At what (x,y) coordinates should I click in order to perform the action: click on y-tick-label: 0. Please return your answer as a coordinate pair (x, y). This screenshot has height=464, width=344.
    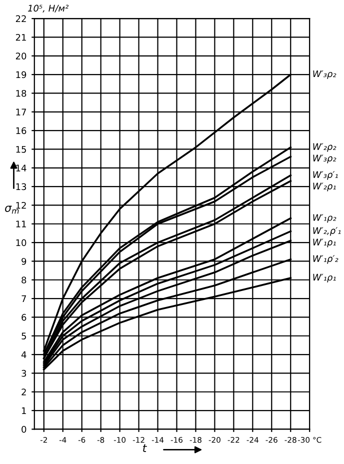
    Looking at the image, I should click on (24, 429).